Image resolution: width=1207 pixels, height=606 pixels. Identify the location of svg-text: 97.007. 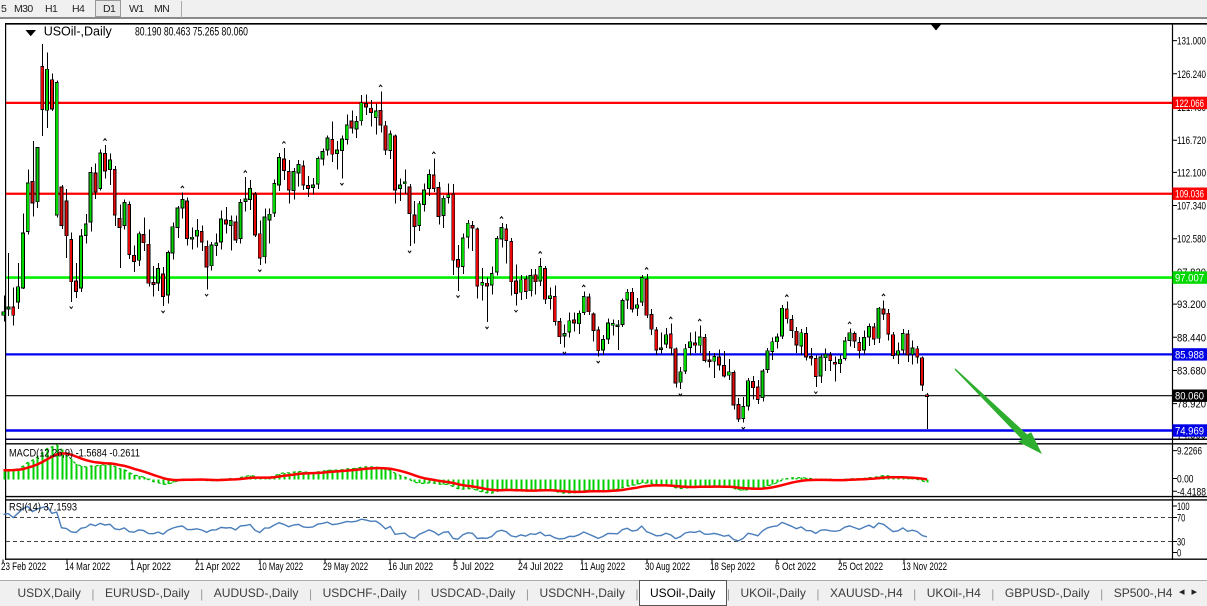
(1189, 279).